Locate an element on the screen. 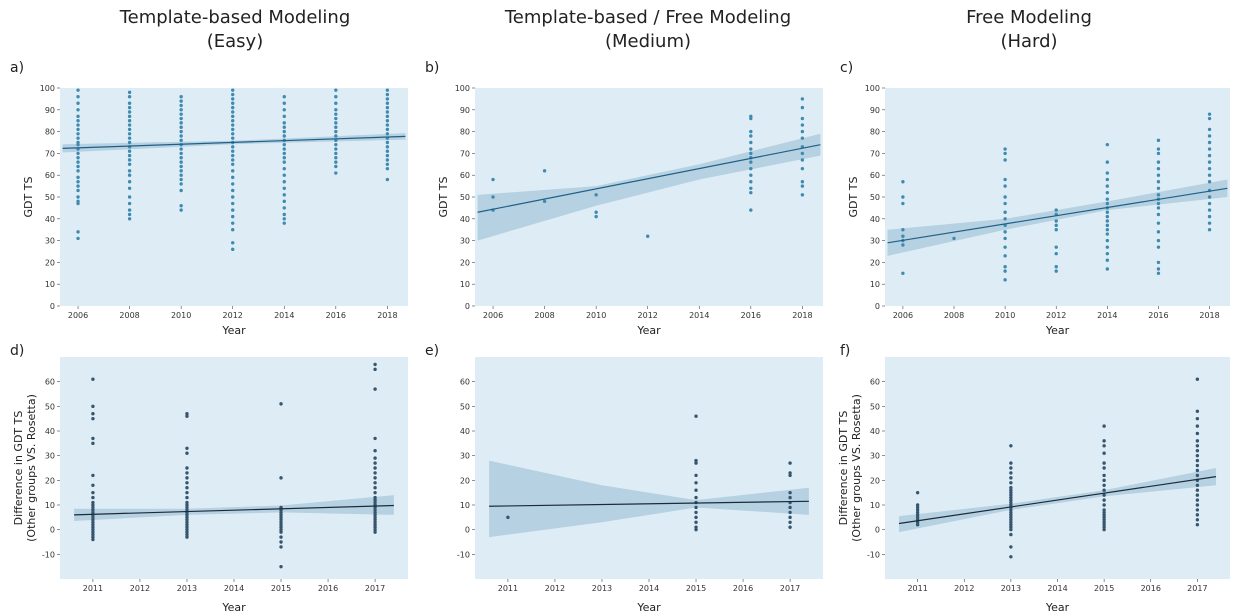 Image resolution: width=1238 pixels, height=616 pixels. y-tick-label: 90 is located at coordinates (465, 110).